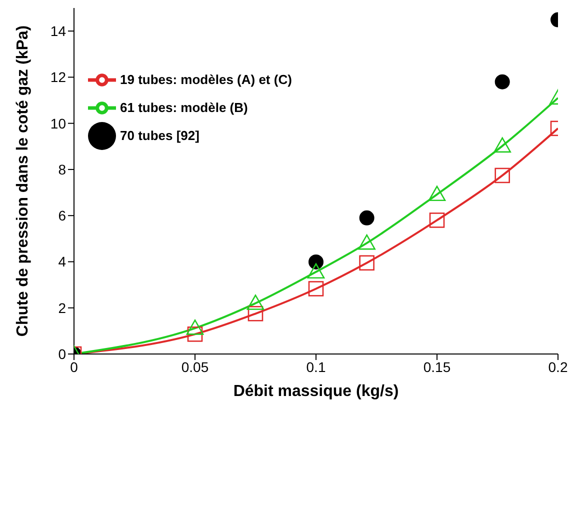 Image resolution: width=578 pixels, height=506 pixels. What do you see at coordinates (195, 366) in the screenshot?
I see `x-tick-label: 0.05` at bounding box center [195, 366].